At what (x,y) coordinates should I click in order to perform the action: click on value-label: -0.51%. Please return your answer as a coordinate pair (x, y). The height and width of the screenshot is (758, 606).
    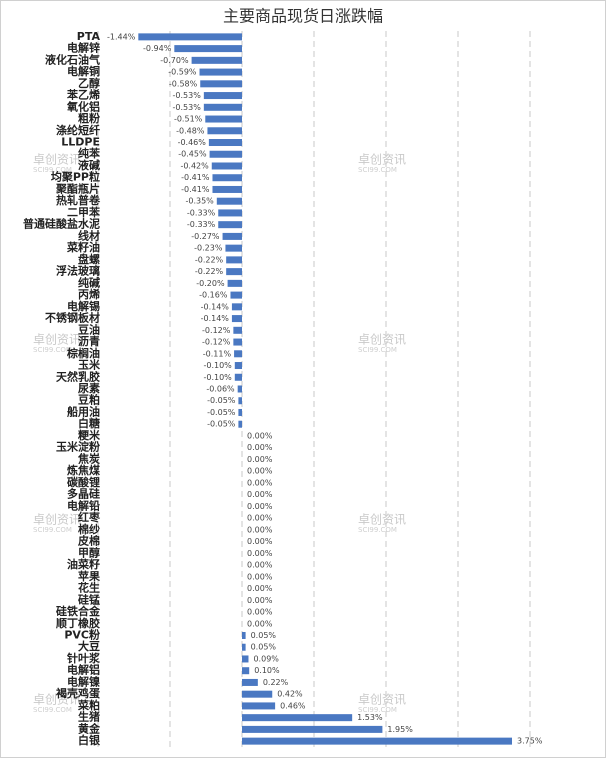
    Looking at the image, I should click on (188, 119).